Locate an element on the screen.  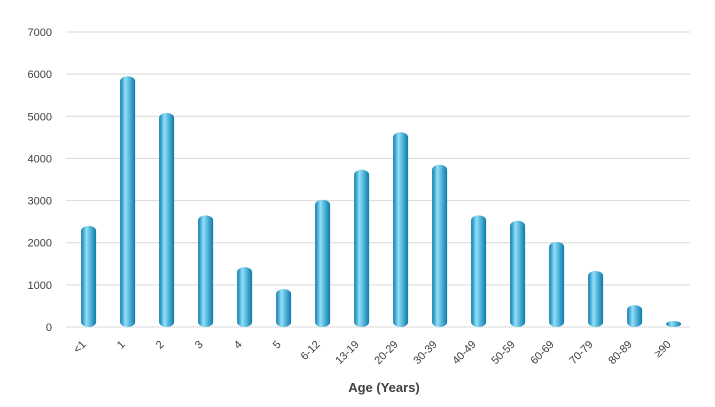
x-tick-label: 80-89 is located at coordinates (620, 353).